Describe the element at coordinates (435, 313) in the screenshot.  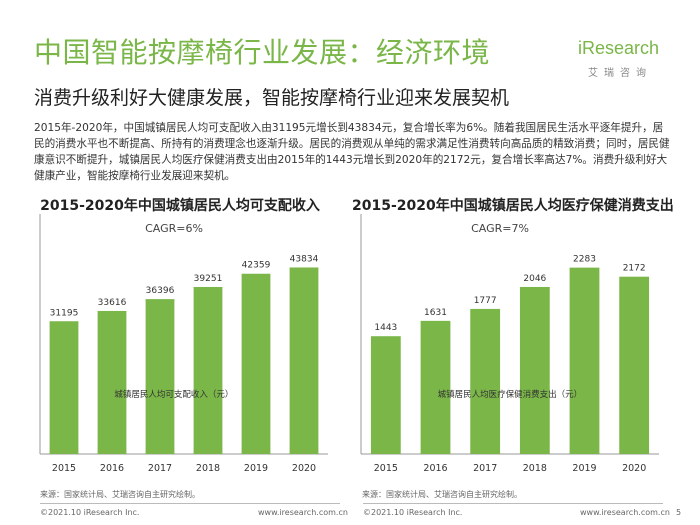
I see `data-label: 1631` at that location.